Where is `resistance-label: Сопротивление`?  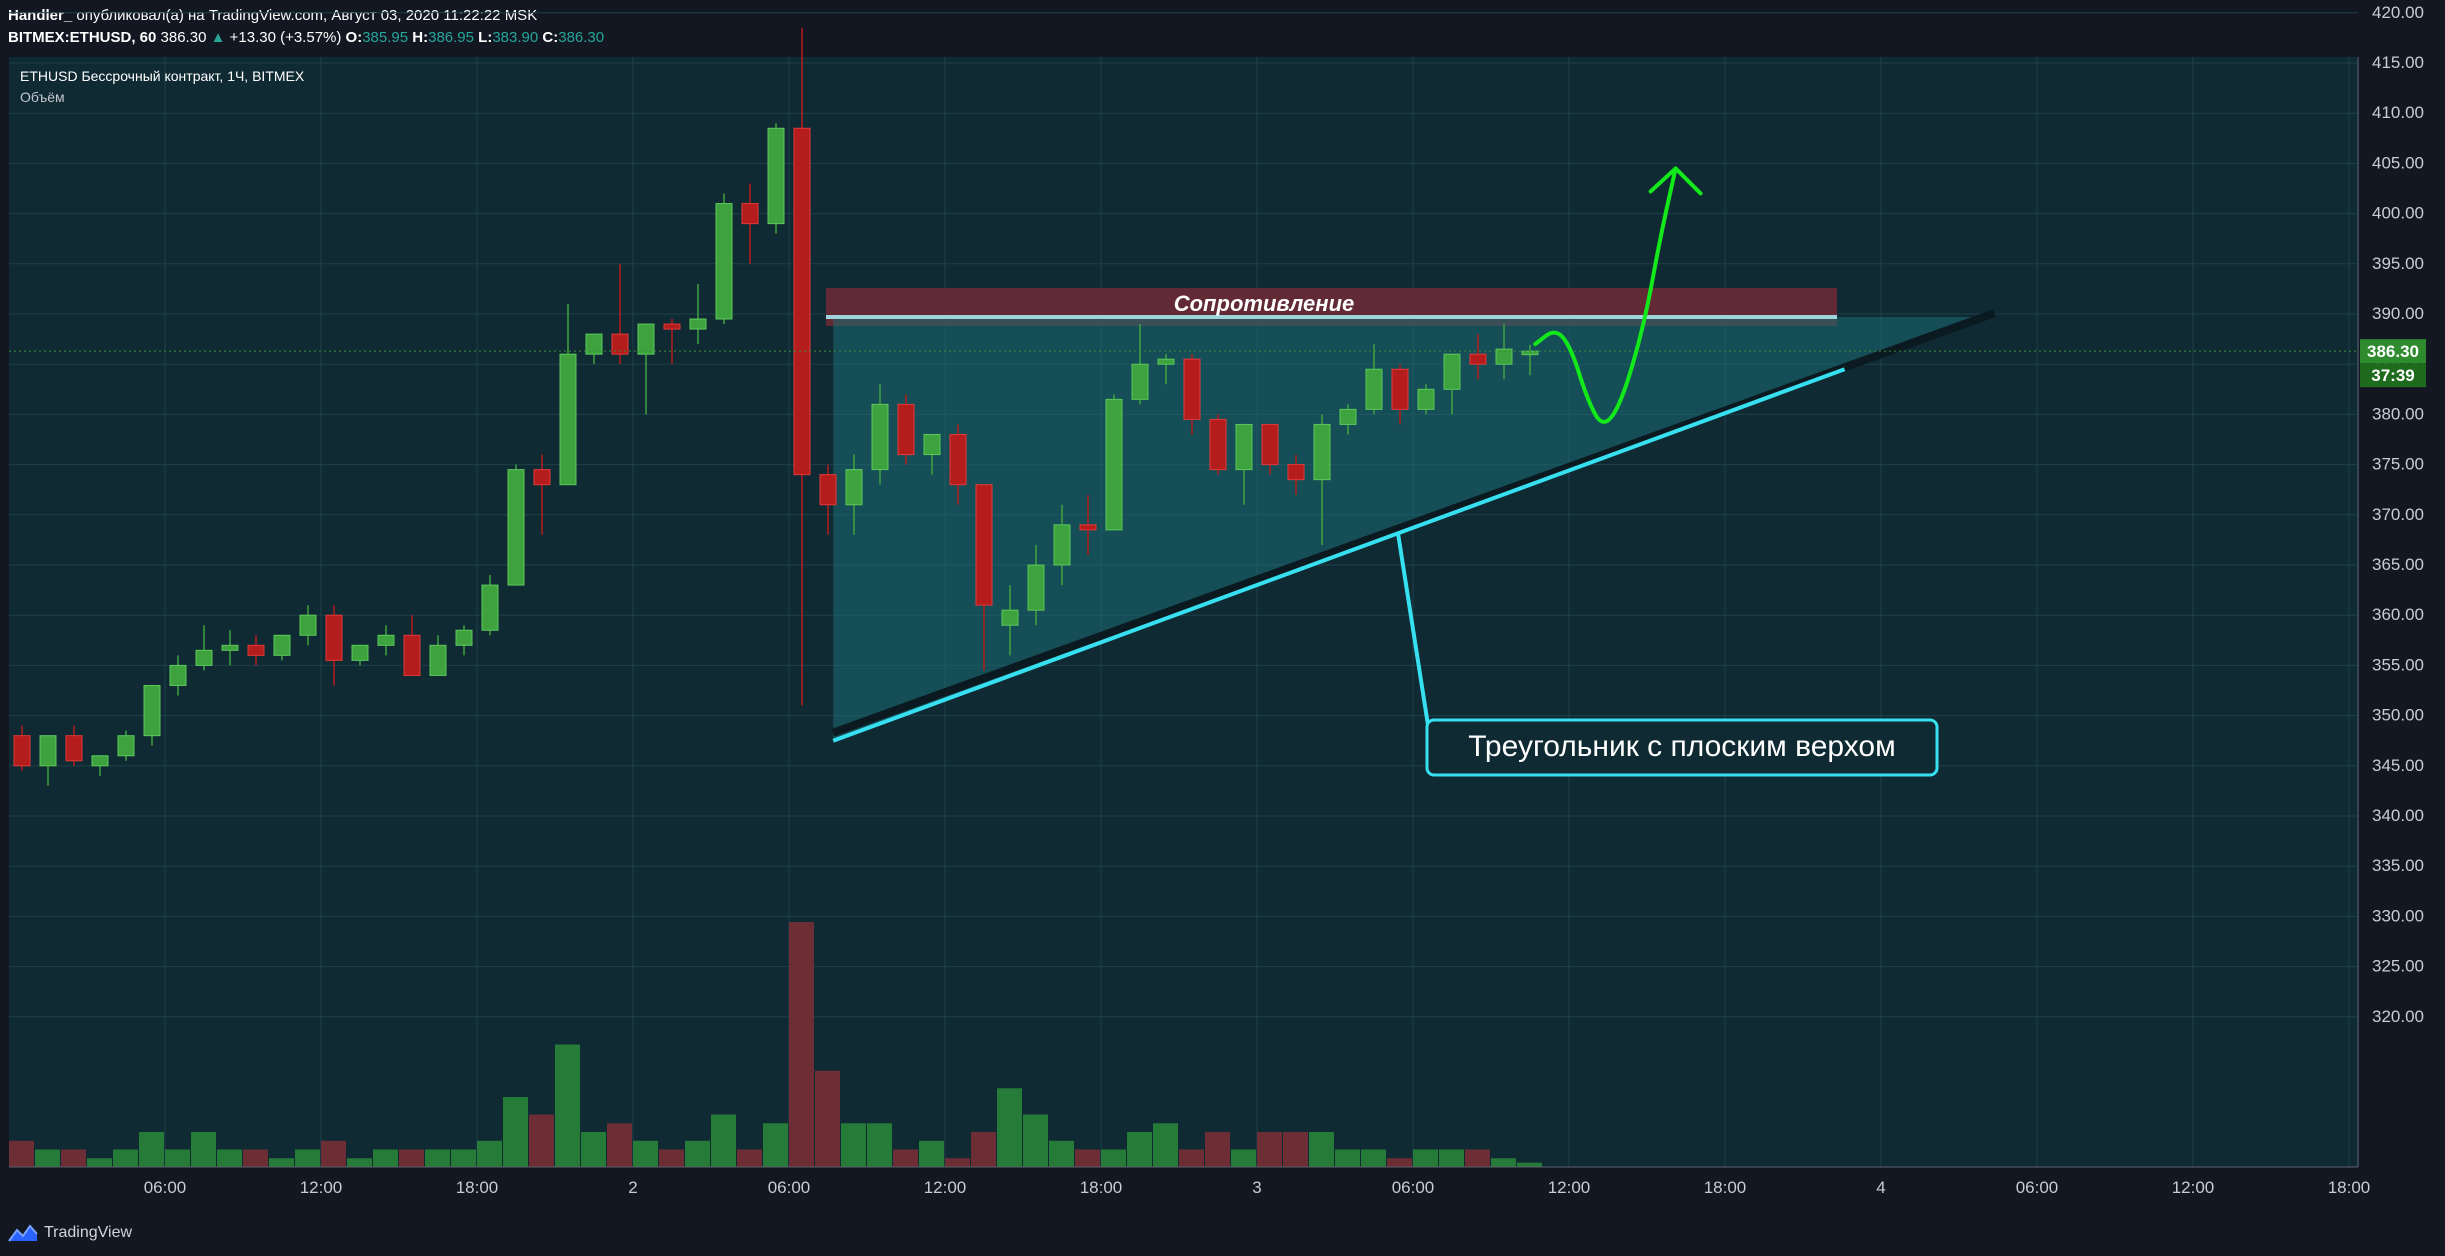
resistance-label: Сопротивление is located at coordinates (1264, 303).